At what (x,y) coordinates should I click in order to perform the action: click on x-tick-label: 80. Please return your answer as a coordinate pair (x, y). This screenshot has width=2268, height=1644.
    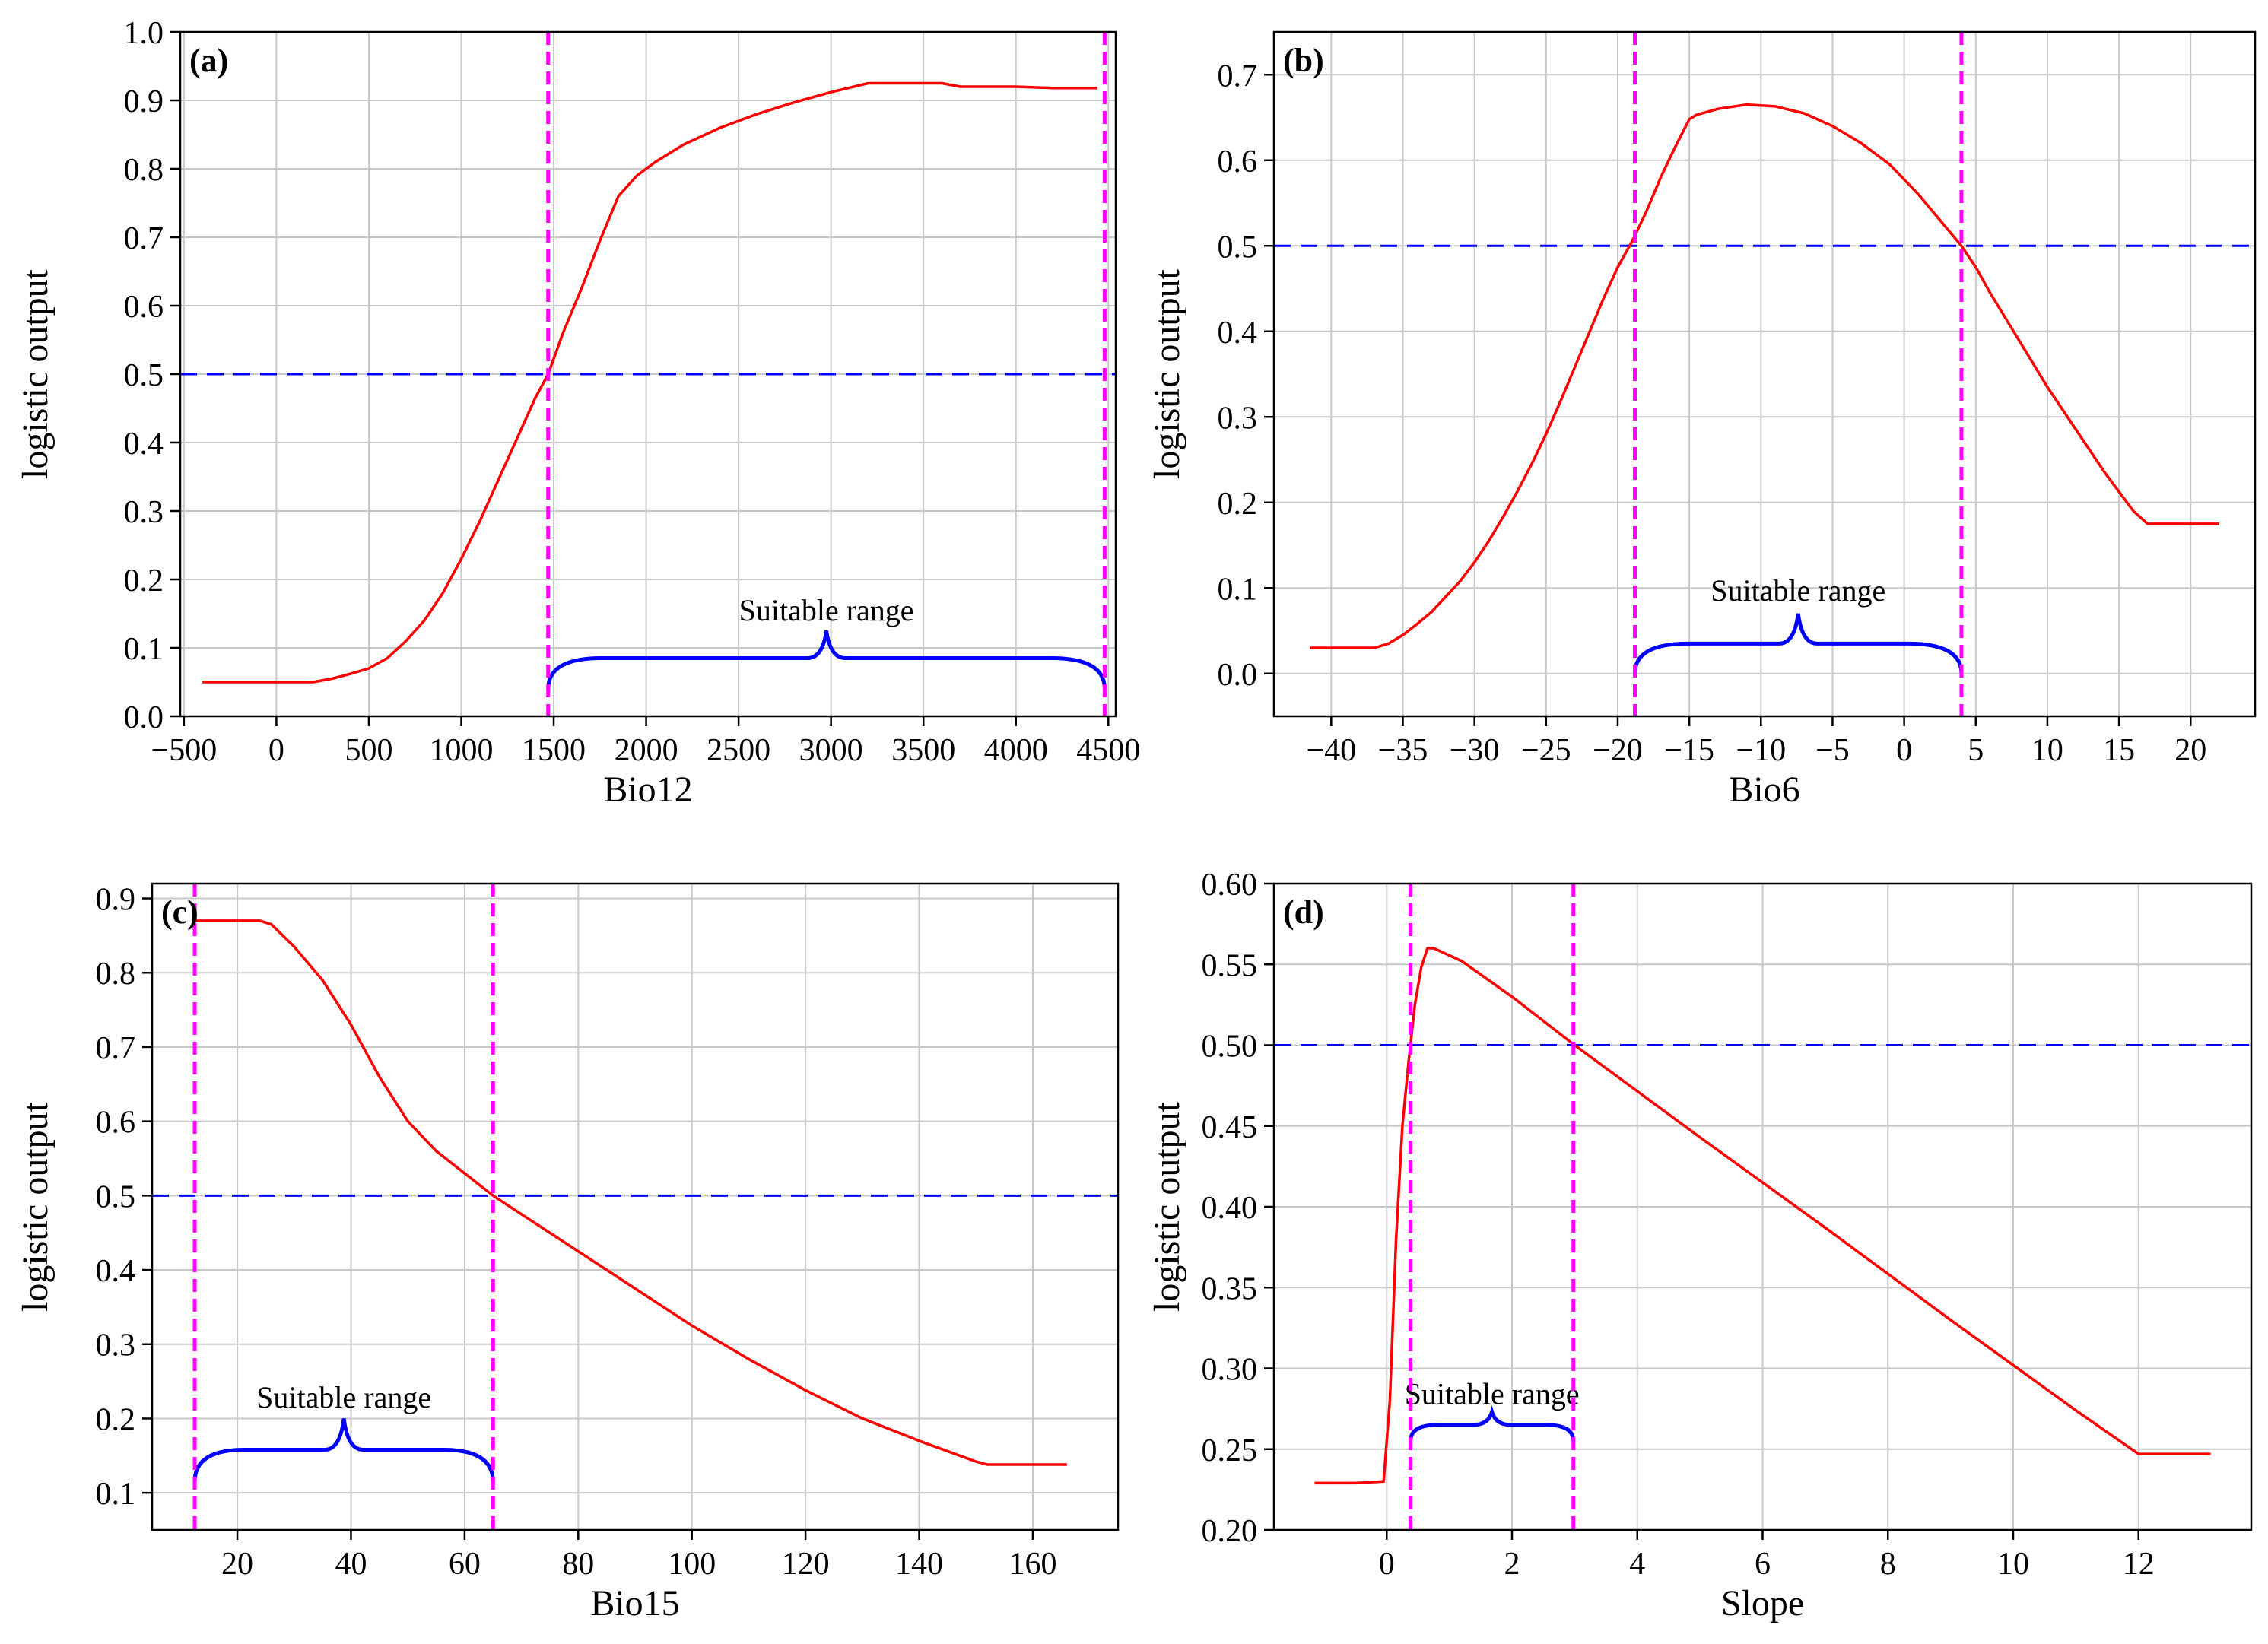
    Looking at the image, I should click on (578, 1564).